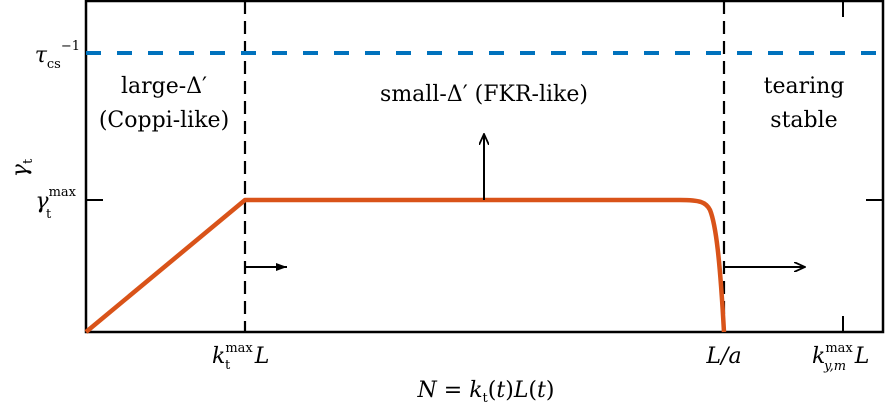 Image resolution: width=885 pixels, height=406 pixels. Describe the element at coordinates (228, 365) in the screenshot. I see `xtick-label-kt-sub: t` at that location.